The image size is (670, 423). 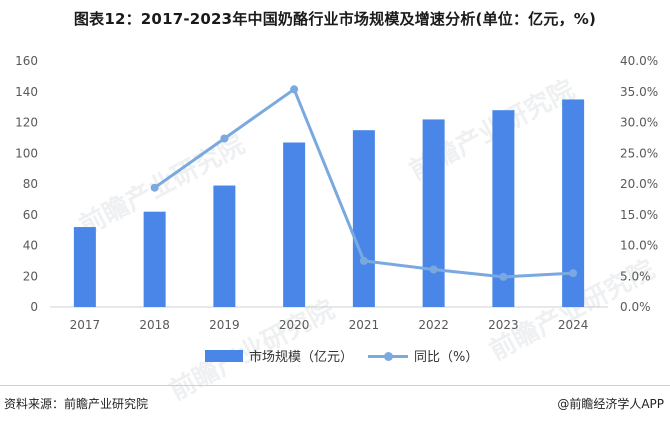 I want to click on y2-tick-label: 0.0%, so click(x=635, y=307).